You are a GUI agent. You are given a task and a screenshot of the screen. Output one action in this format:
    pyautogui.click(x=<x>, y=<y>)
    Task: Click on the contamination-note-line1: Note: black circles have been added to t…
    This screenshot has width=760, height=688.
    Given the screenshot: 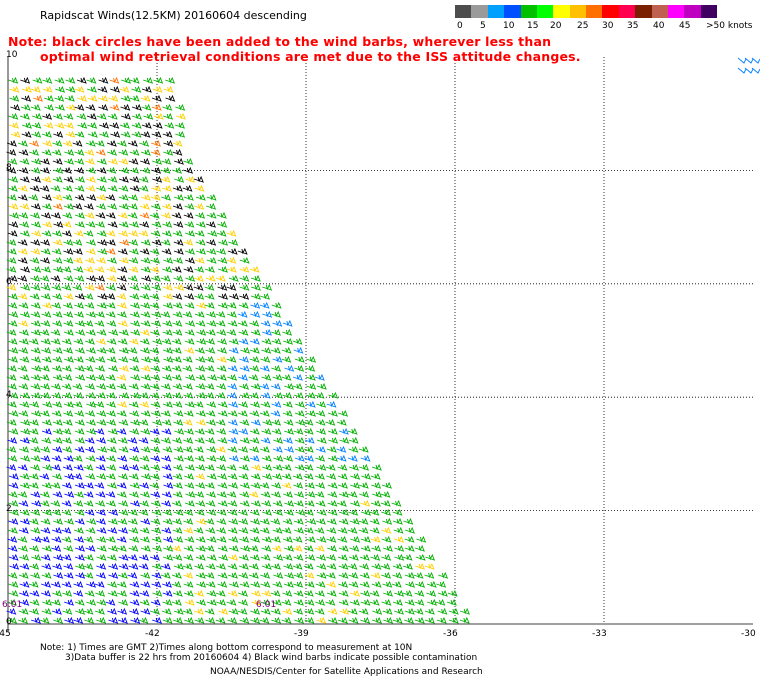 What is the action you would take?
    pyautogui.click(x=280, y=41)
    